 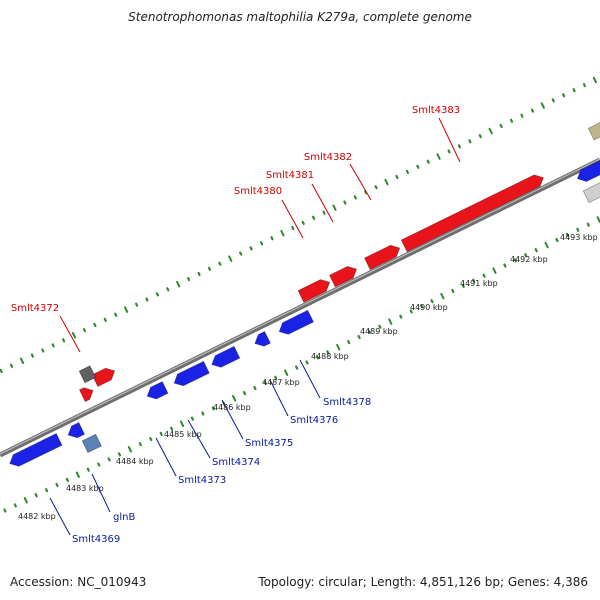 I want to click on gene-label: Smlt4372, so click(x=35, y=308).